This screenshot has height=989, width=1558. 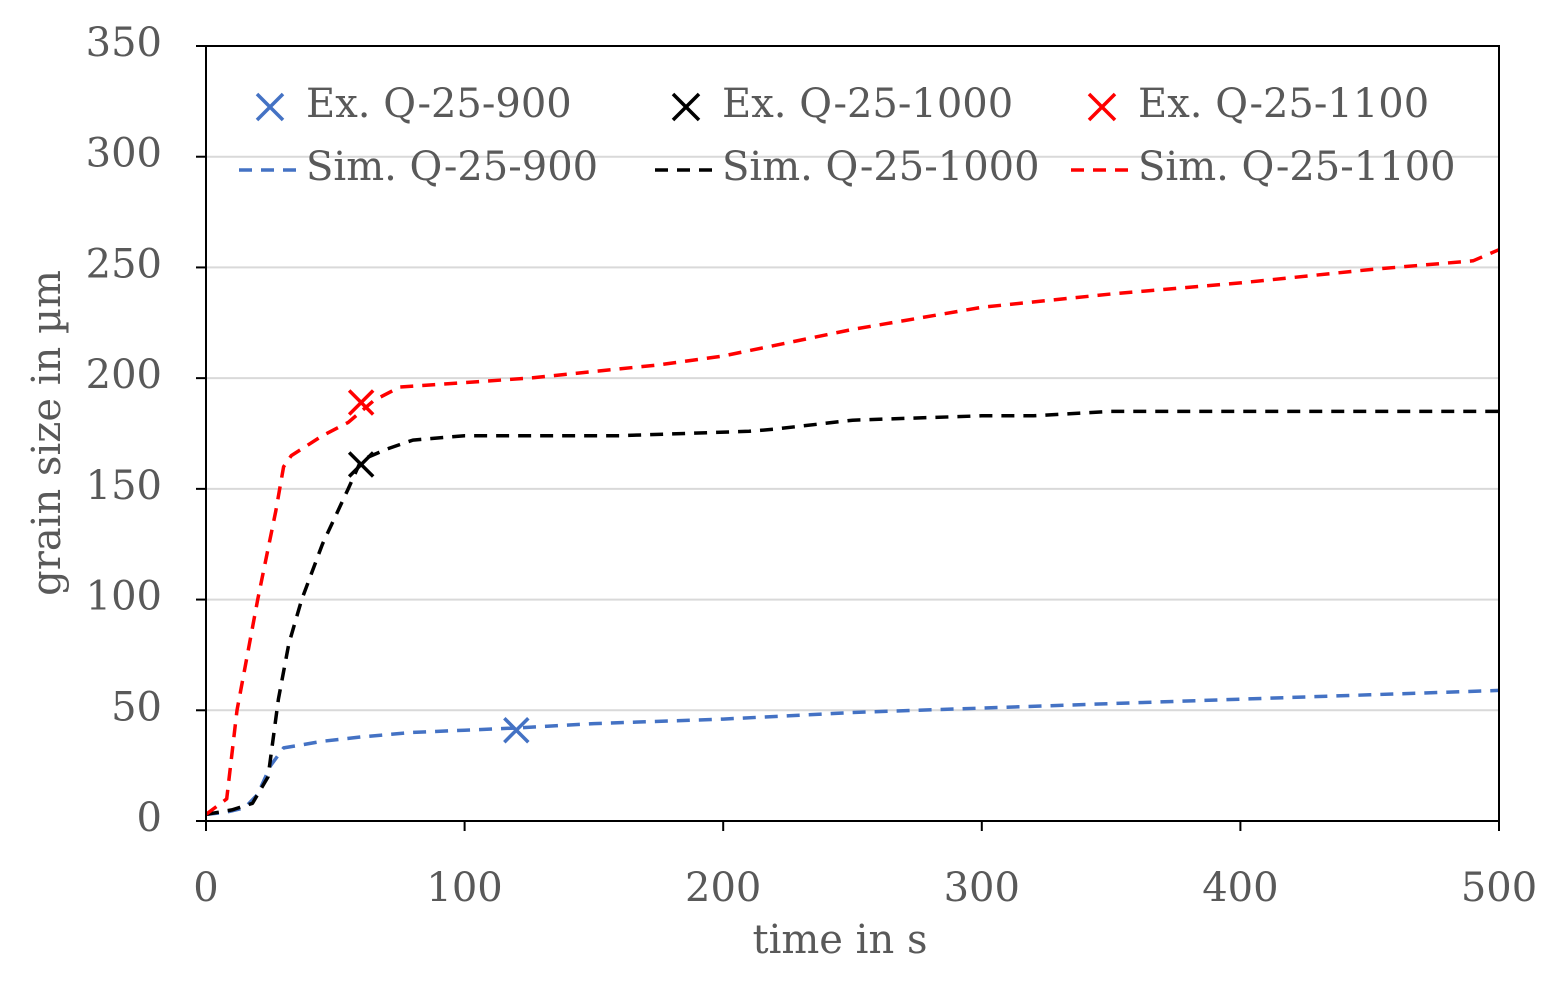 I want to click on x-tick-label: 100, so click(x=464, y=888).